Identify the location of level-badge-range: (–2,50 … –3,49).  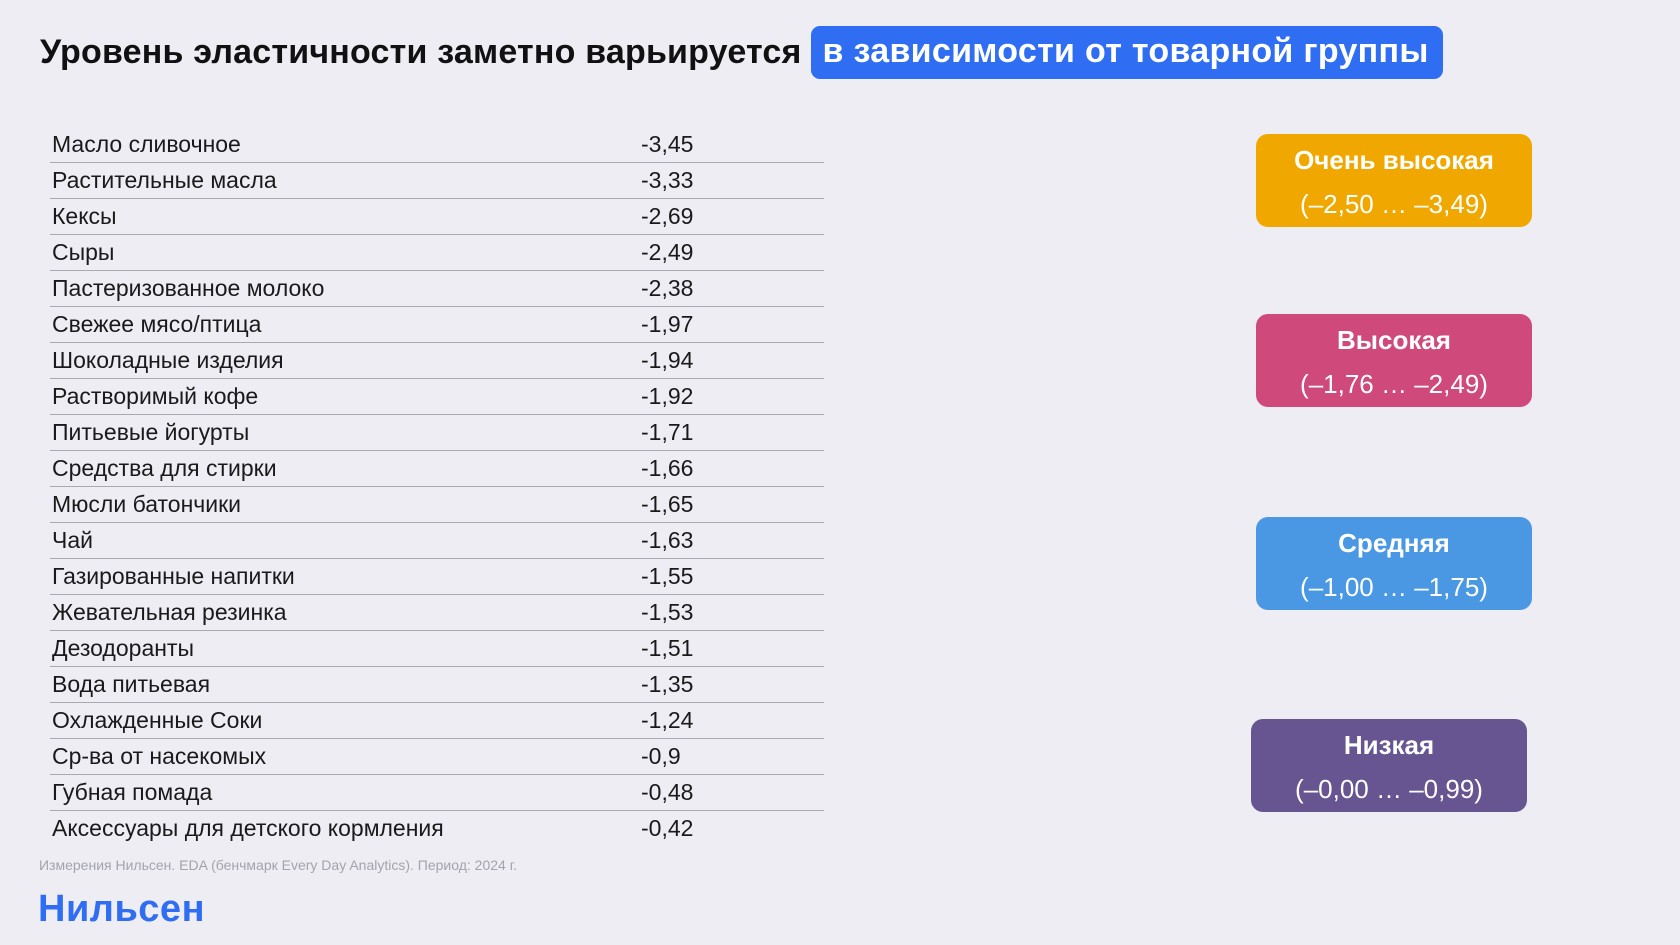
(1394, 204).